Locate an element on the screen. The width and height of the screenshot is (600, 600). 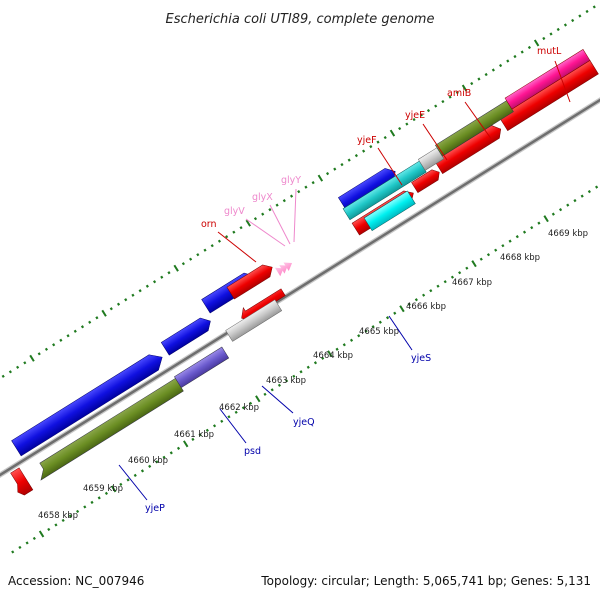
gene-label-yjeF: yjeF is located at coordinates (367, 140).